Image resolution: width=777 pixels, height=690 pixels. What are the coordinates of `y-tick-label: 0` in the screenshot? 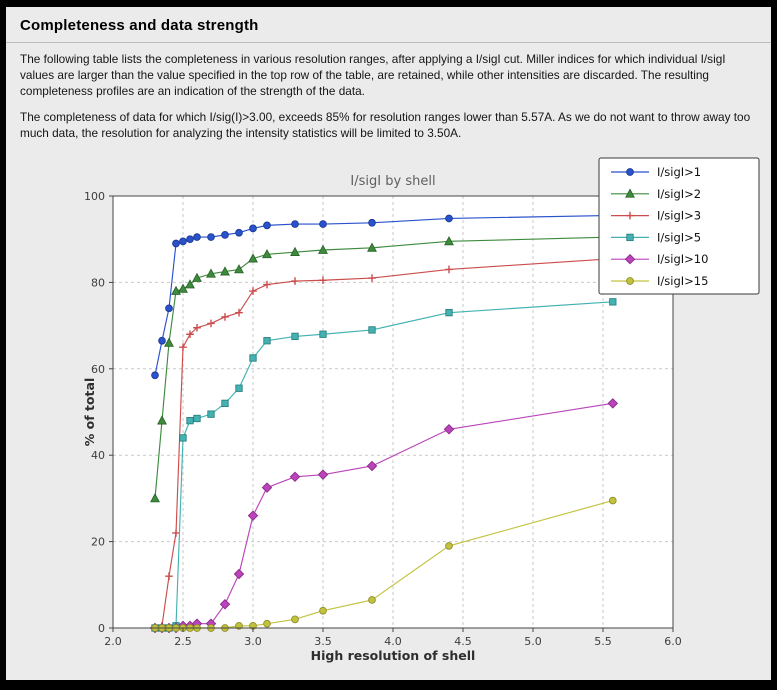 It's located at (101, 628).